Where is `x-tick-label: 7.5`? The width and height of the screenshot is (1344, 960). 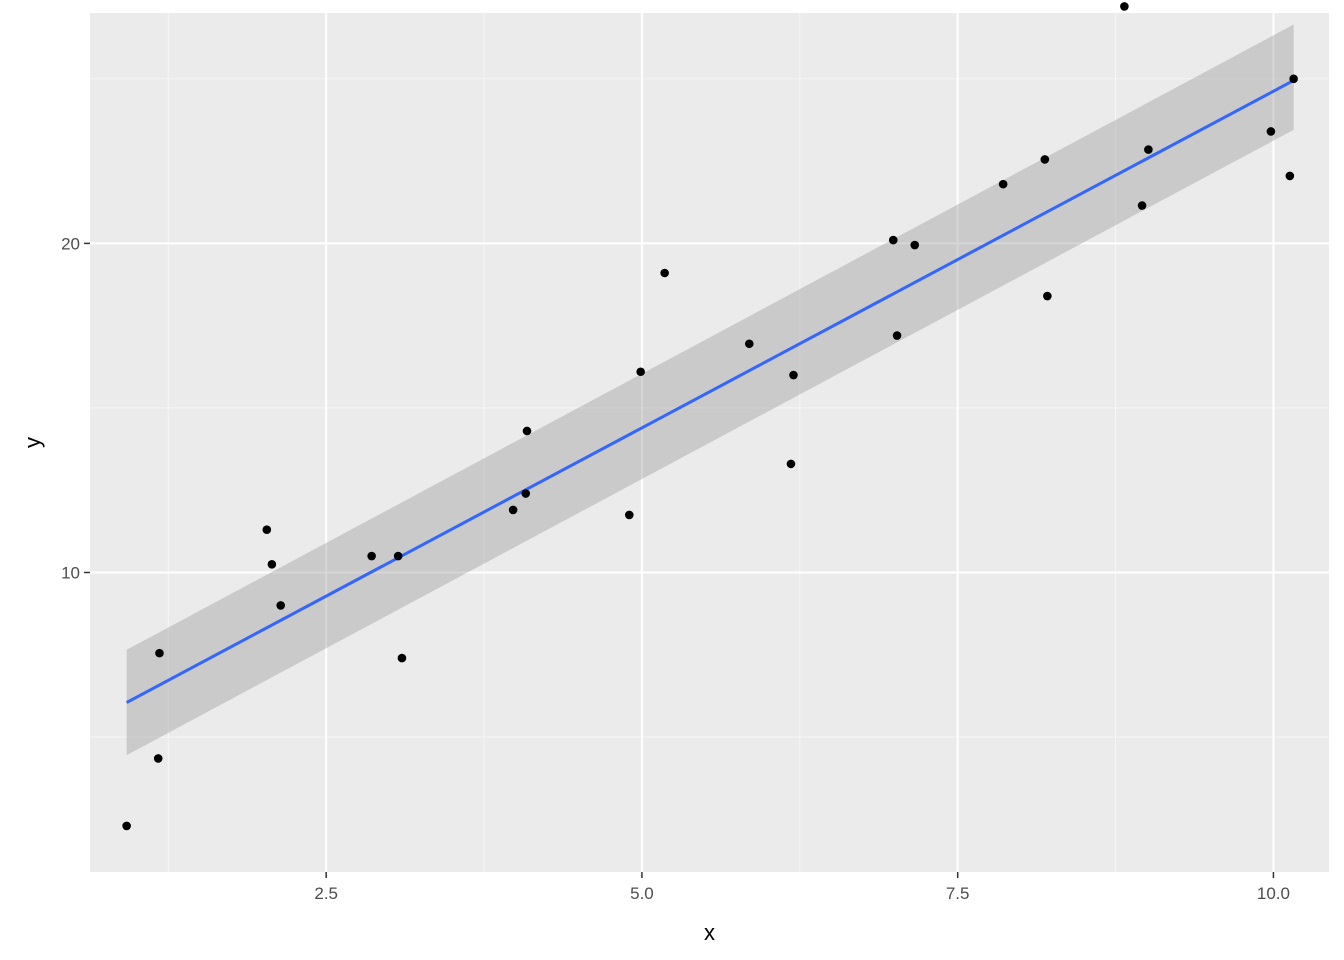 x-tick-label: 7.5 is located at coordinates (958, 893).